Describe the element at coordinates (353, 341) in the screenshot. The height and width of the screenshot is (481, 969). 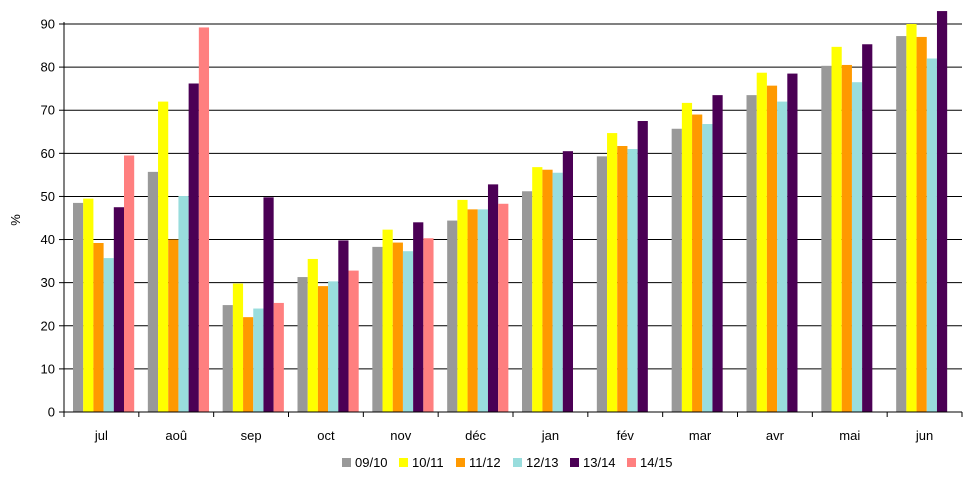
I see `bar-14-15-oct` at that location.